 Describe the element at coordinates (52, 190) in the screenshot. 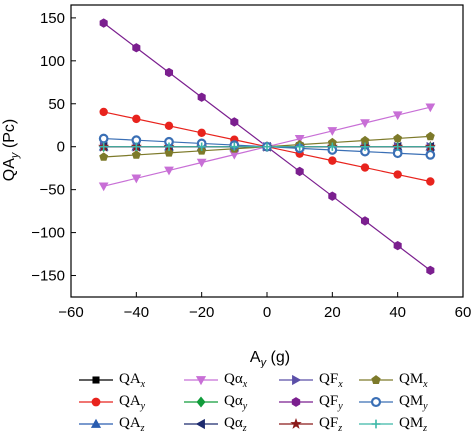

I see `y-tick-label: −50` at that location.